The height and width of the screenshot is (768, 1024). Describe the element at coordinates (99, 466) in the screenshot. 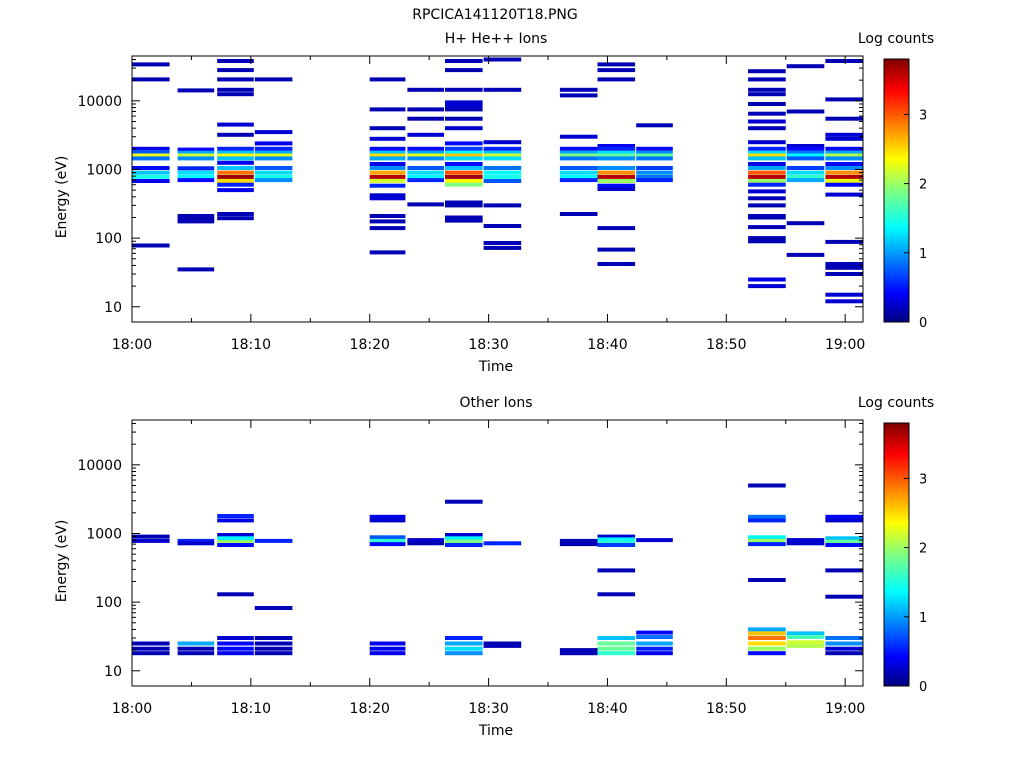

I see `y-tick-label: 10000` at that location.